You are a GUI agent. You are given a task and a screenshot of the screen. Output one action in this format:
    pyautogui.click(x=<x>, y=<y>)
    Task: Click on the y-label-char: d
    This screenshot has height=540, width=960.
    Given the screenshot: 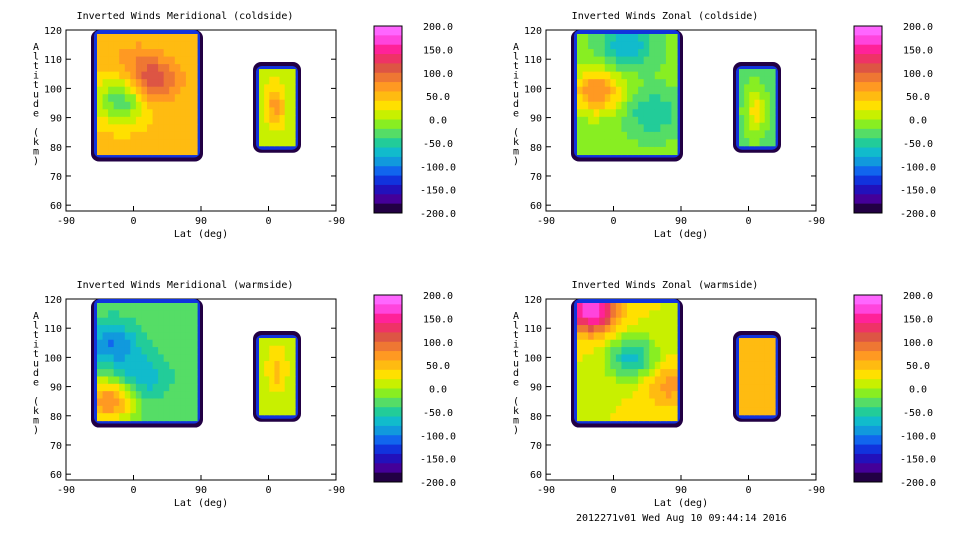 What is the action you would take?
    pyautogui.click(x=516, y=373)
    